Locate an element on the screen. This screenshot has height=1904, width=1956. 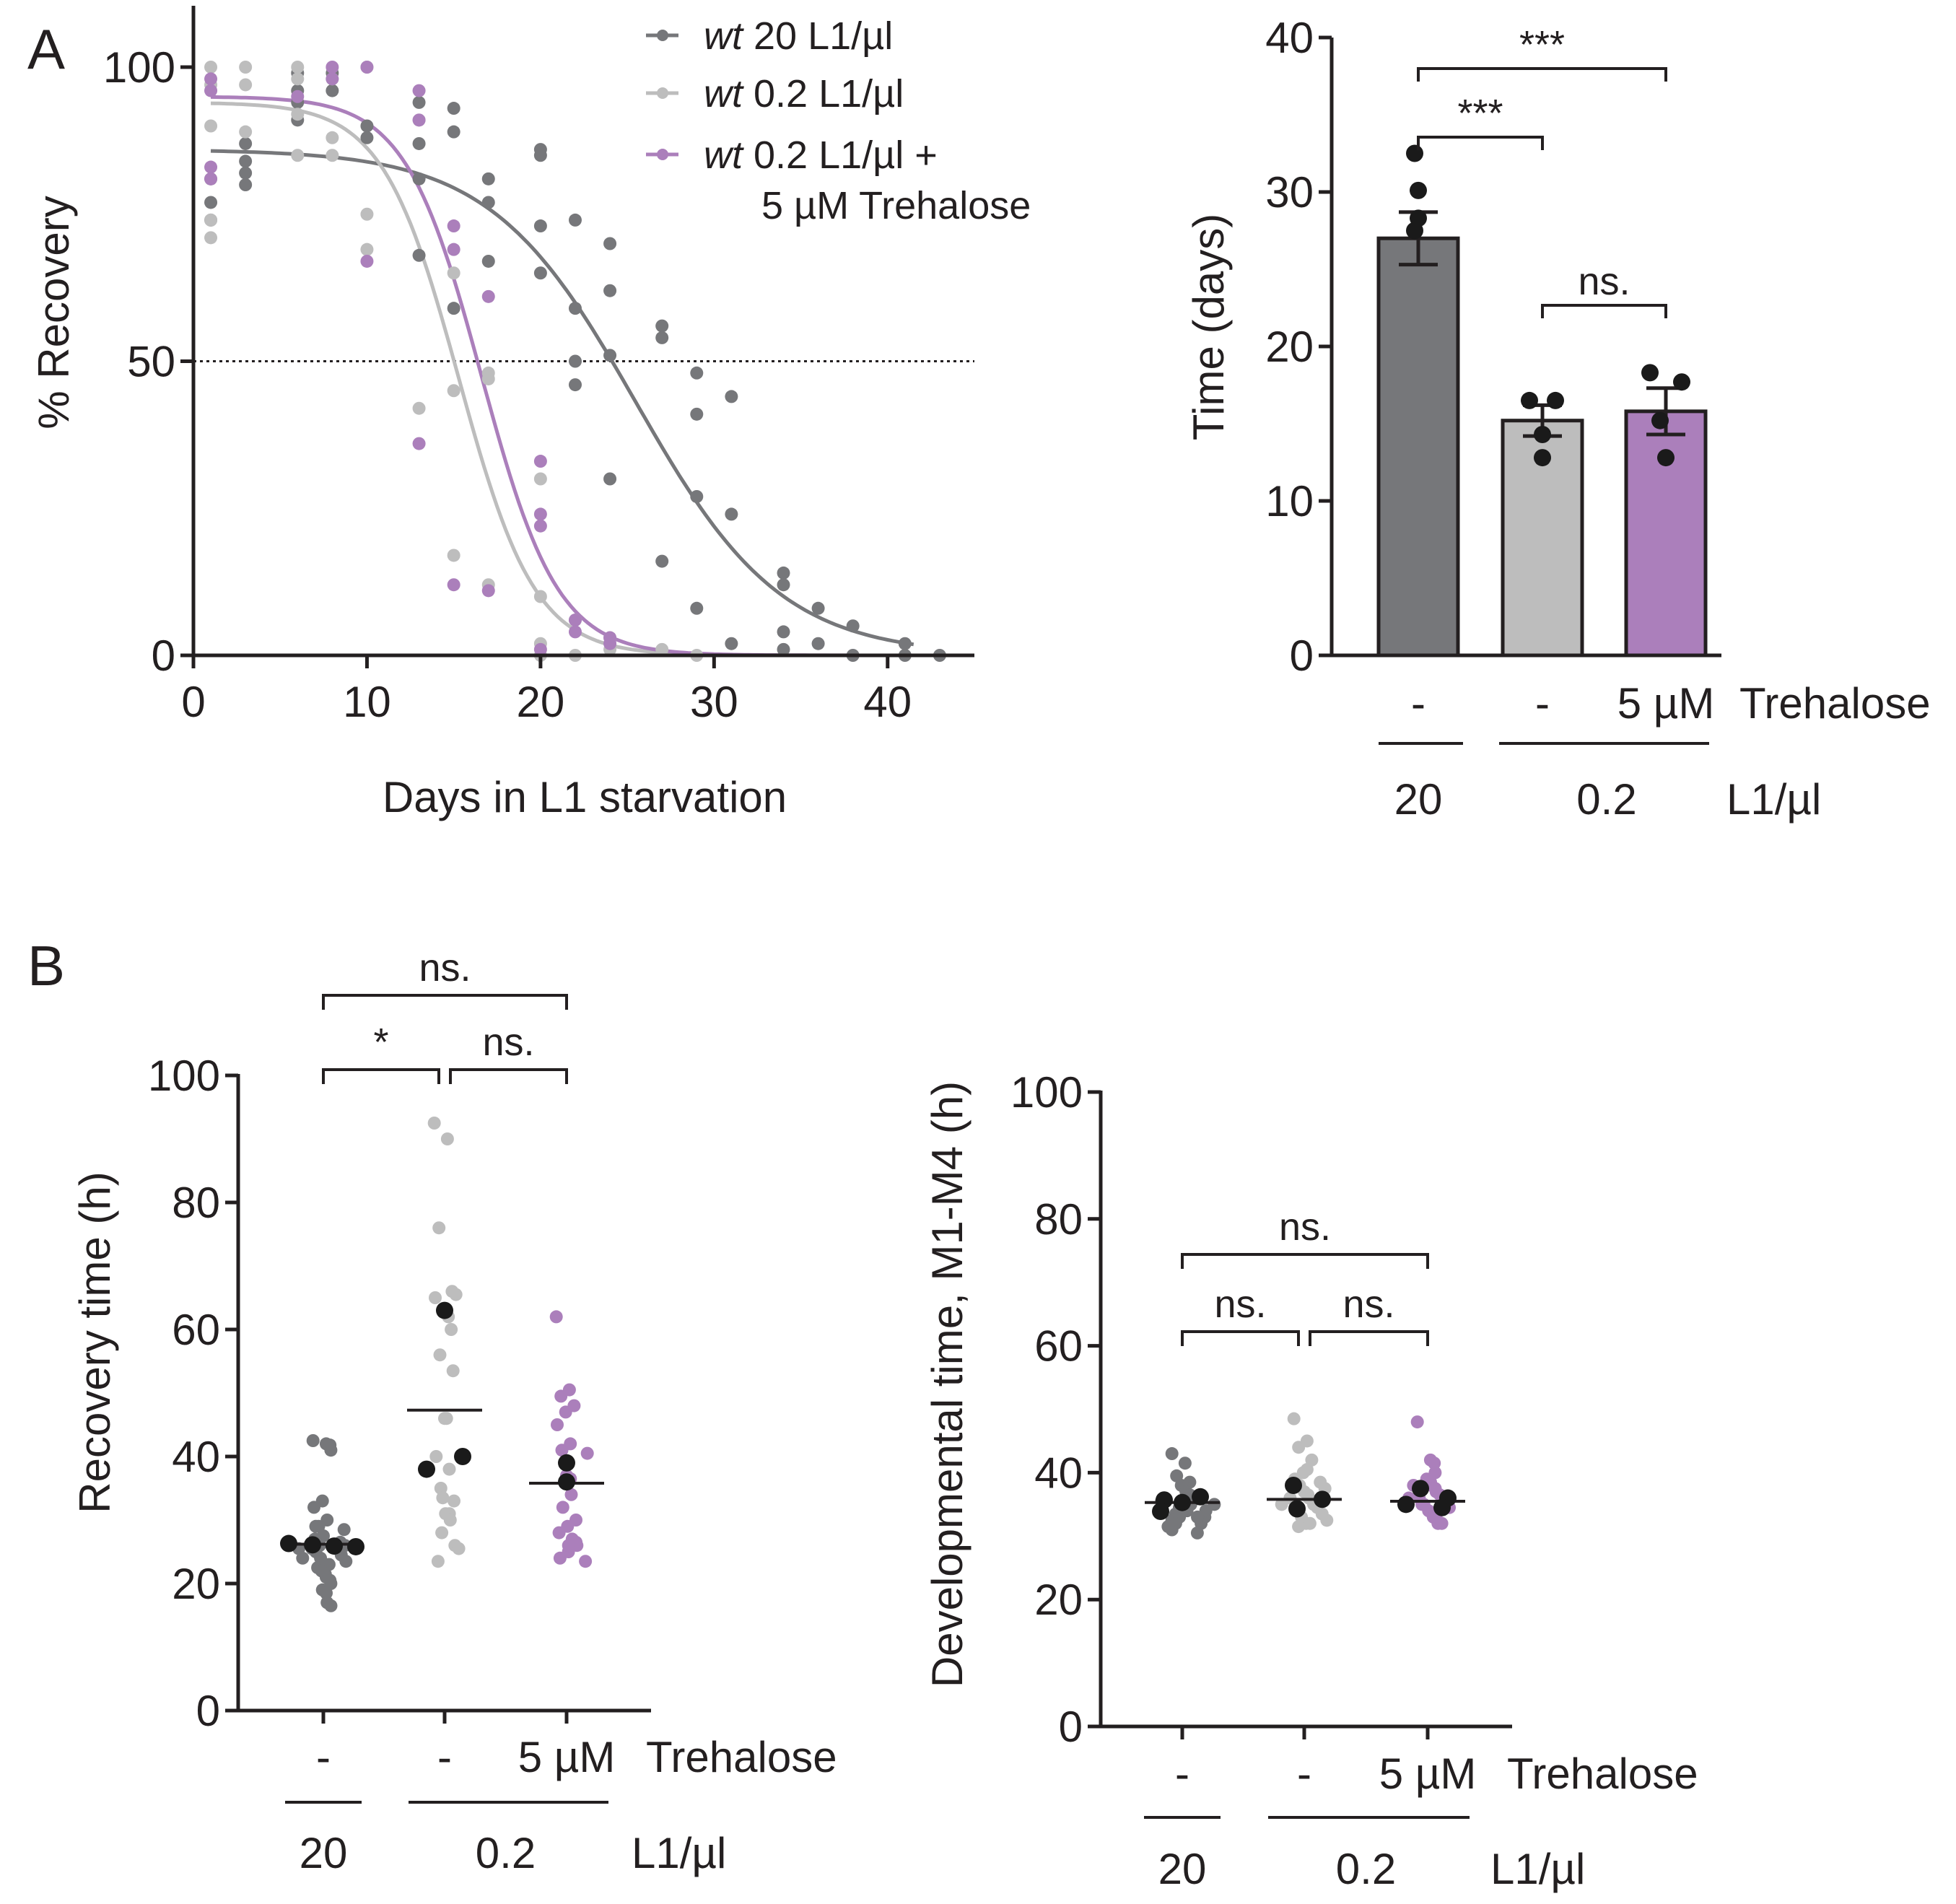
panel-label-b: B is located at coordinates (46, 966).